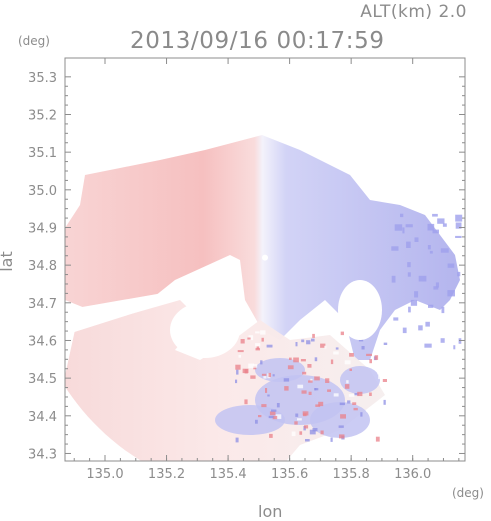 The image size is (491, 521). Describe the element at coordinates (412, 474) in the screenshot. I see `x-tick-label: 136.0` at that location.